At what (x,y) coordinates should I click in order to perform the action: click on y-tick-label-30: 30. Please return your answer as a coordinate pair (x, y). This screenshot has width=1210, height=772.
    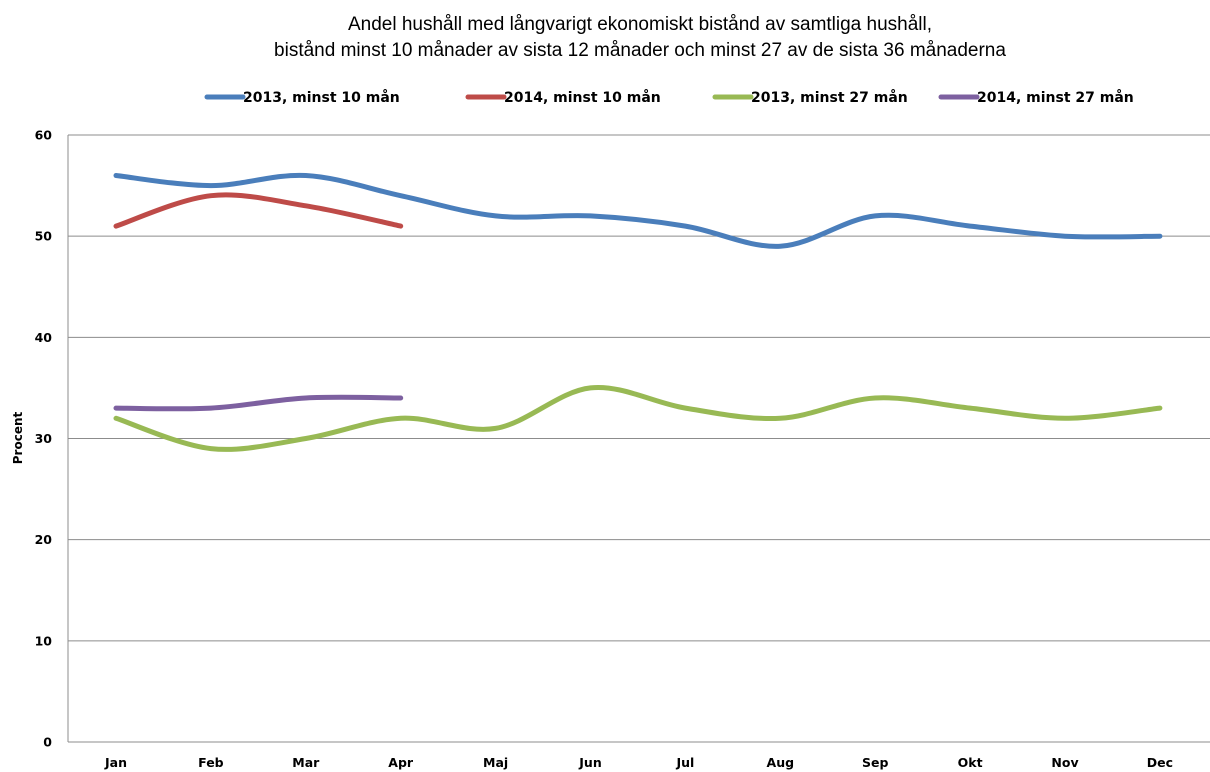
    Looking at the image, I should click on (44, 438).